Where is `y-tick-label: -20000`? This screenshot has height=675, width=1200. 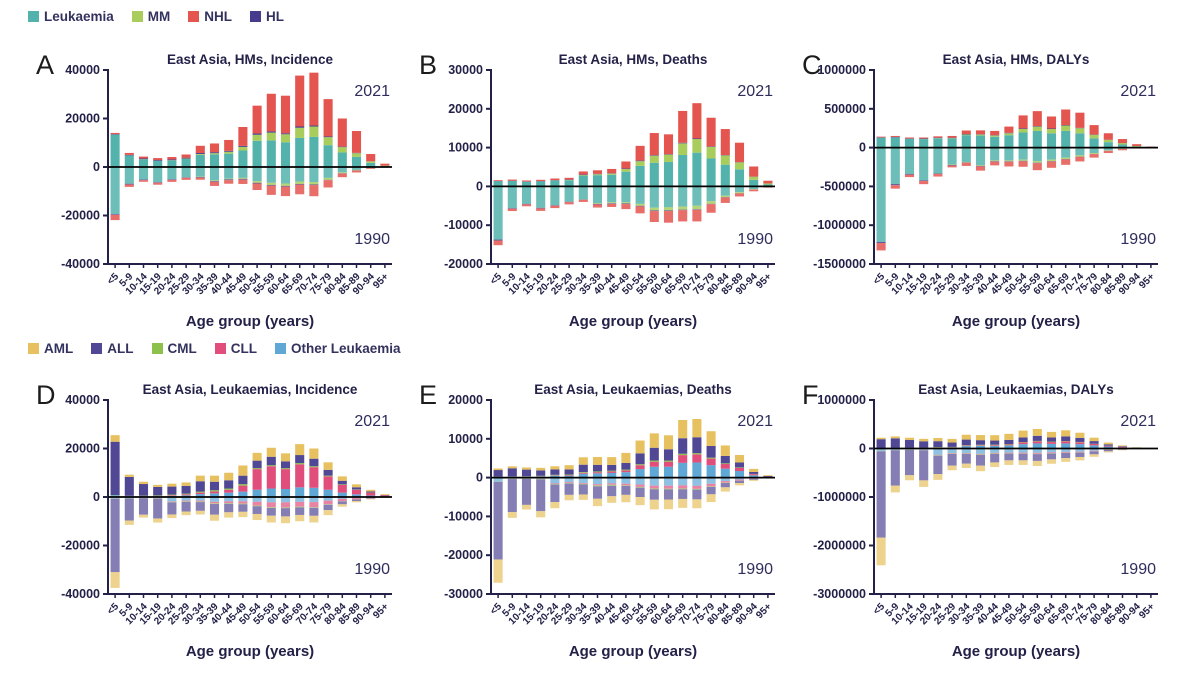
y-tick-label: -20000 is located at coordinates (463, 264).